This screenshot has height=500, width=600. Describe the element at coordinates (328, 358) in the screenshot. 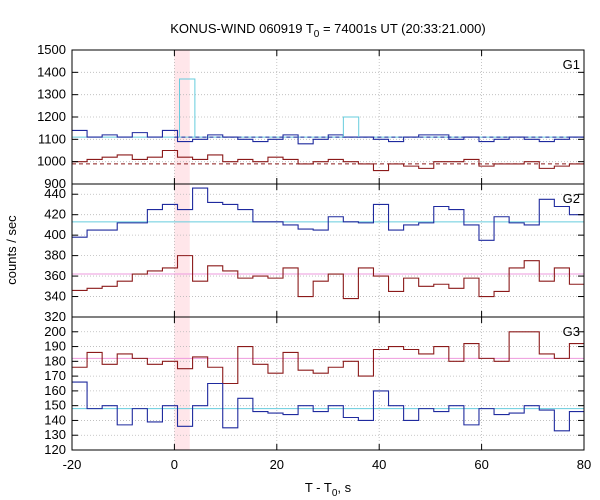

I see `series-g3-upper` at that location.